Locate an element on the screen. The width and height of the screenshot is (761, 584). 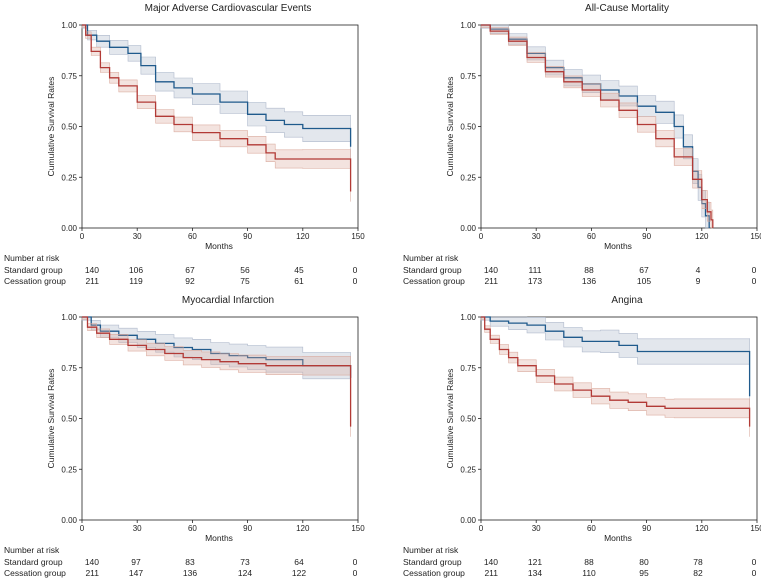
risk-count: 83 is located at coordinates (190, 562).